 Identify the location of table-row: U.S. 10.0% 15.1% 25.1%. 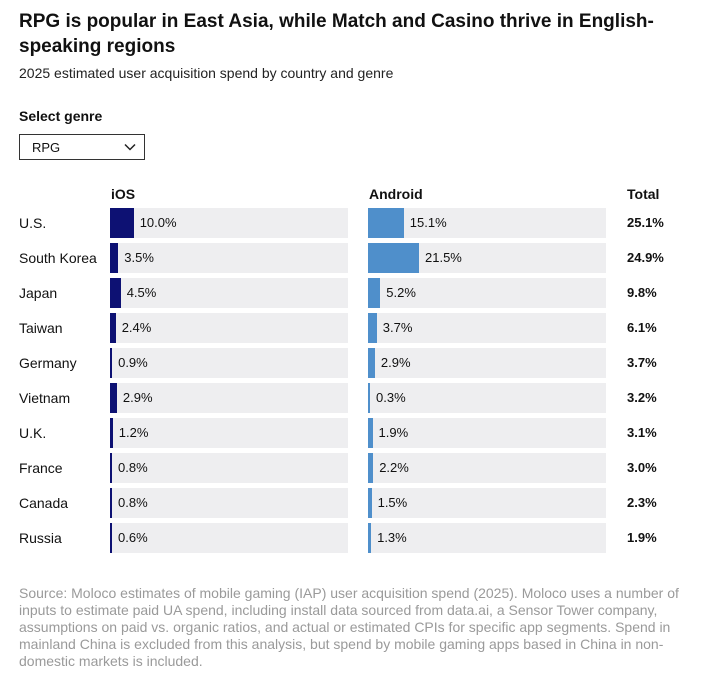
(360, 223).